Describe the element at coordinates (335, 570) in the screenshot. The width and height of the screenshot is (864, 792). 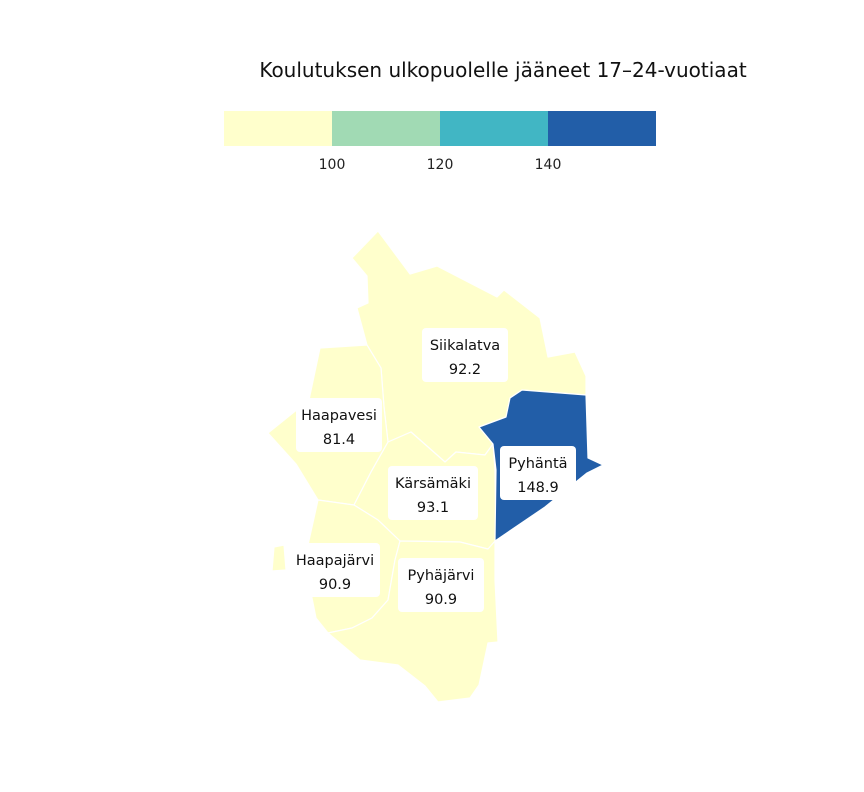
I see `label-haapajarvi: Haapajärvi 90.9` at that location.